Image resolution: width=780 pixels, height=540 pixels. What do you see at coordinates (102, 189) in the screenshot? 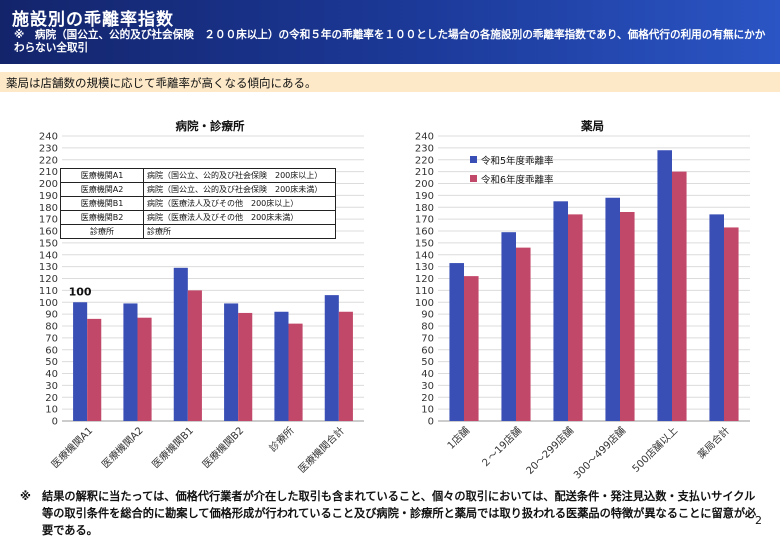
I see `legend-table-code: 医療機関A2` at bounding box center [102, 189].